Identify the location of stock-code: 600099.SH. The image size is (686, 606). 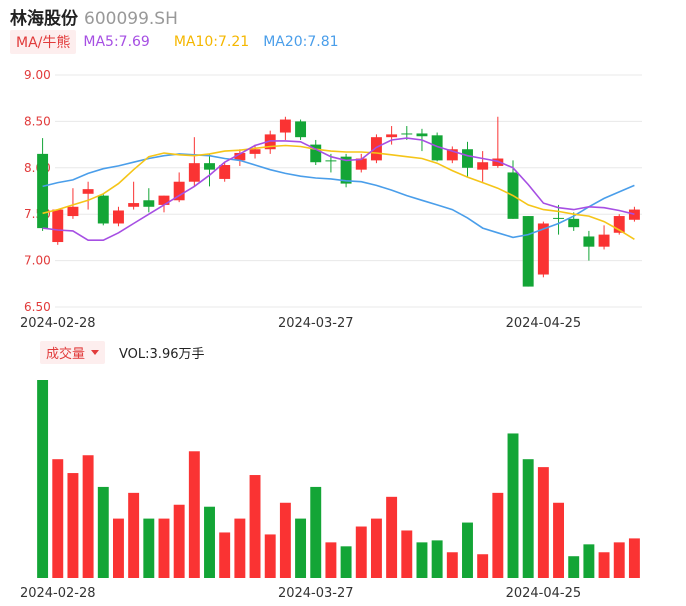
(131, 19).